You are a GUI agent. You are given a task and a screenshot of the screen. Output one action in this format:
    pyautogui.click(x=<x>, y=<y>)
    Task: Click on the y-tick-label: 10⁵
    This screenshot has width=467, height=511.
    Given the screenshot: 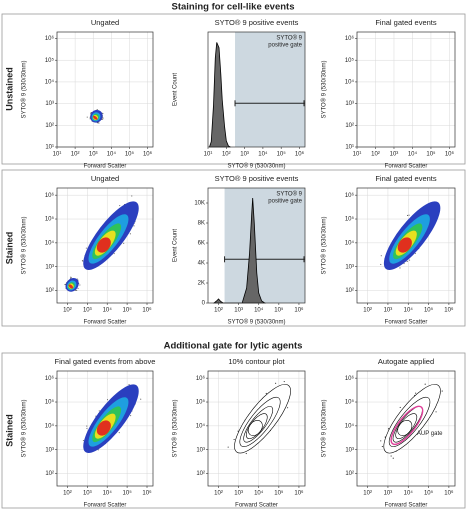 What is the action you would take?
    pyautogui.click(x=201, y=402)
    